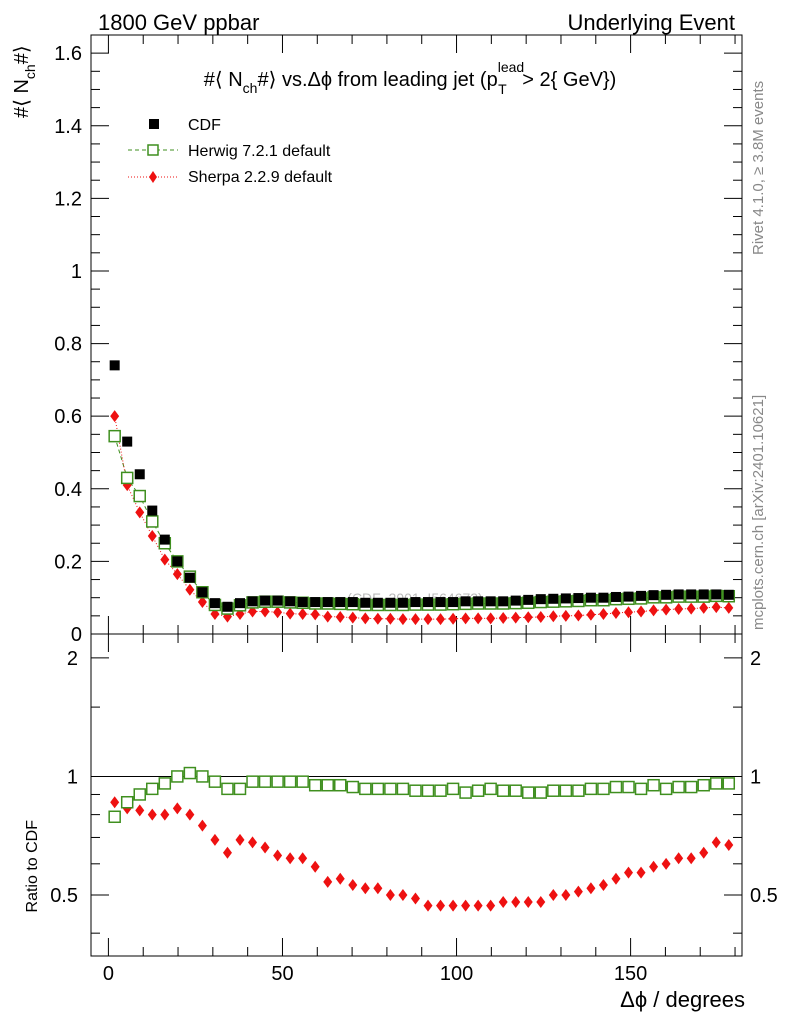 This screenshot has height=1024, width=786. Describe the element at coordinates (153, 150) in the screenshot. I see `legend-marker-herwig` at that location.